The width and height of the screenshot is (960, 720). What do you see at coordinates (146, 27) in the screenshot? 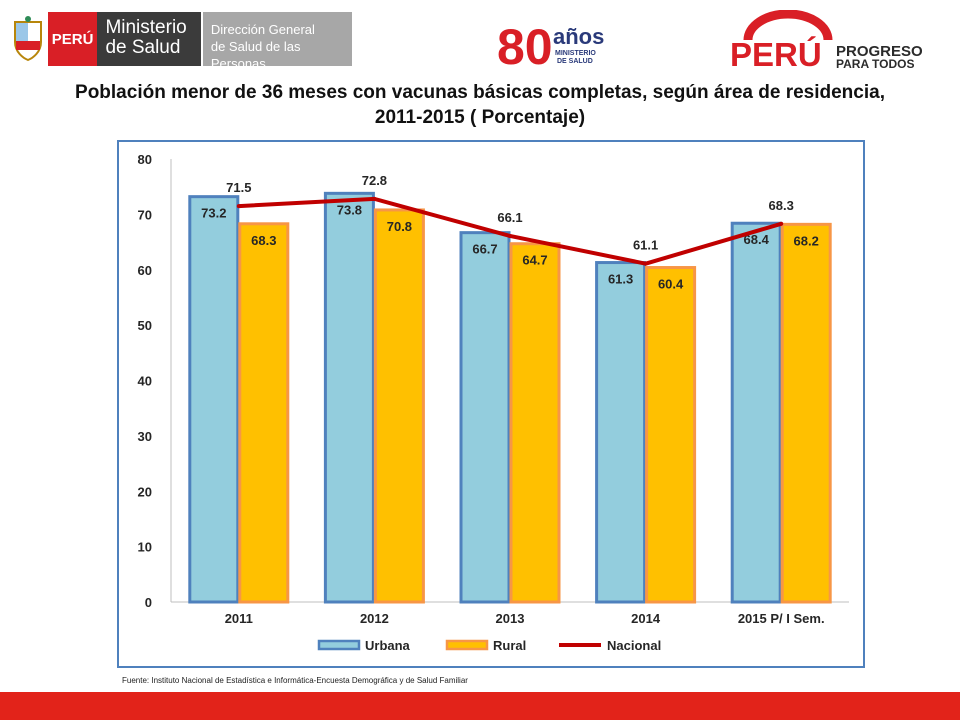
I see `ministerio-line1: Ministerio` at bounding box center [146, 27].